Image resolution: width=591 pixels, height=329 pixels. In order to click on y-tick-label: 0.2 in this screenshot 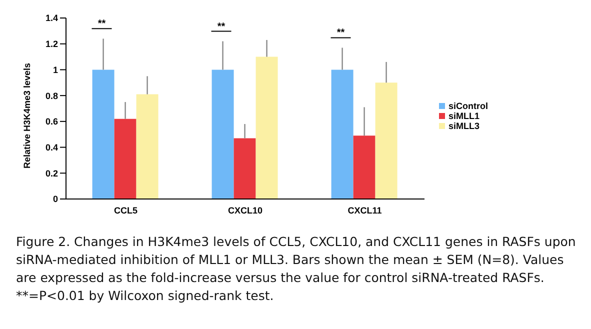, I will do `click(51, 173)`.